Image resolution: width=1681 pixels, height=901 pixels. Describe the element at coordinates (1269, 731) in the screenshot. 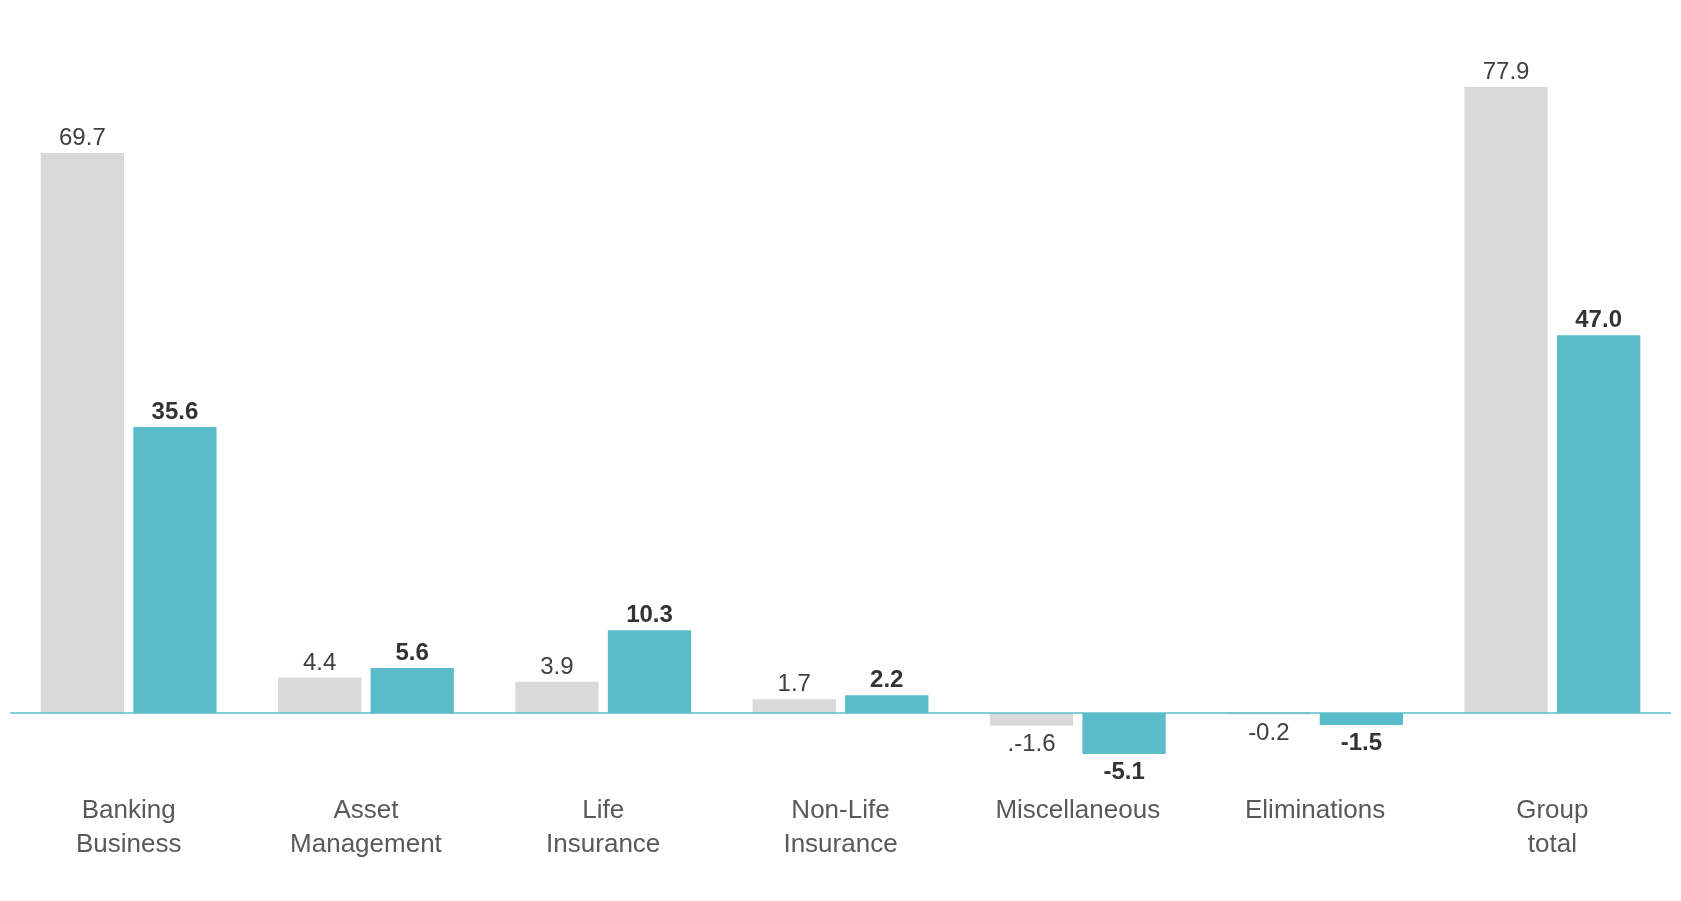

I see `data-label: -0.2` at that location.